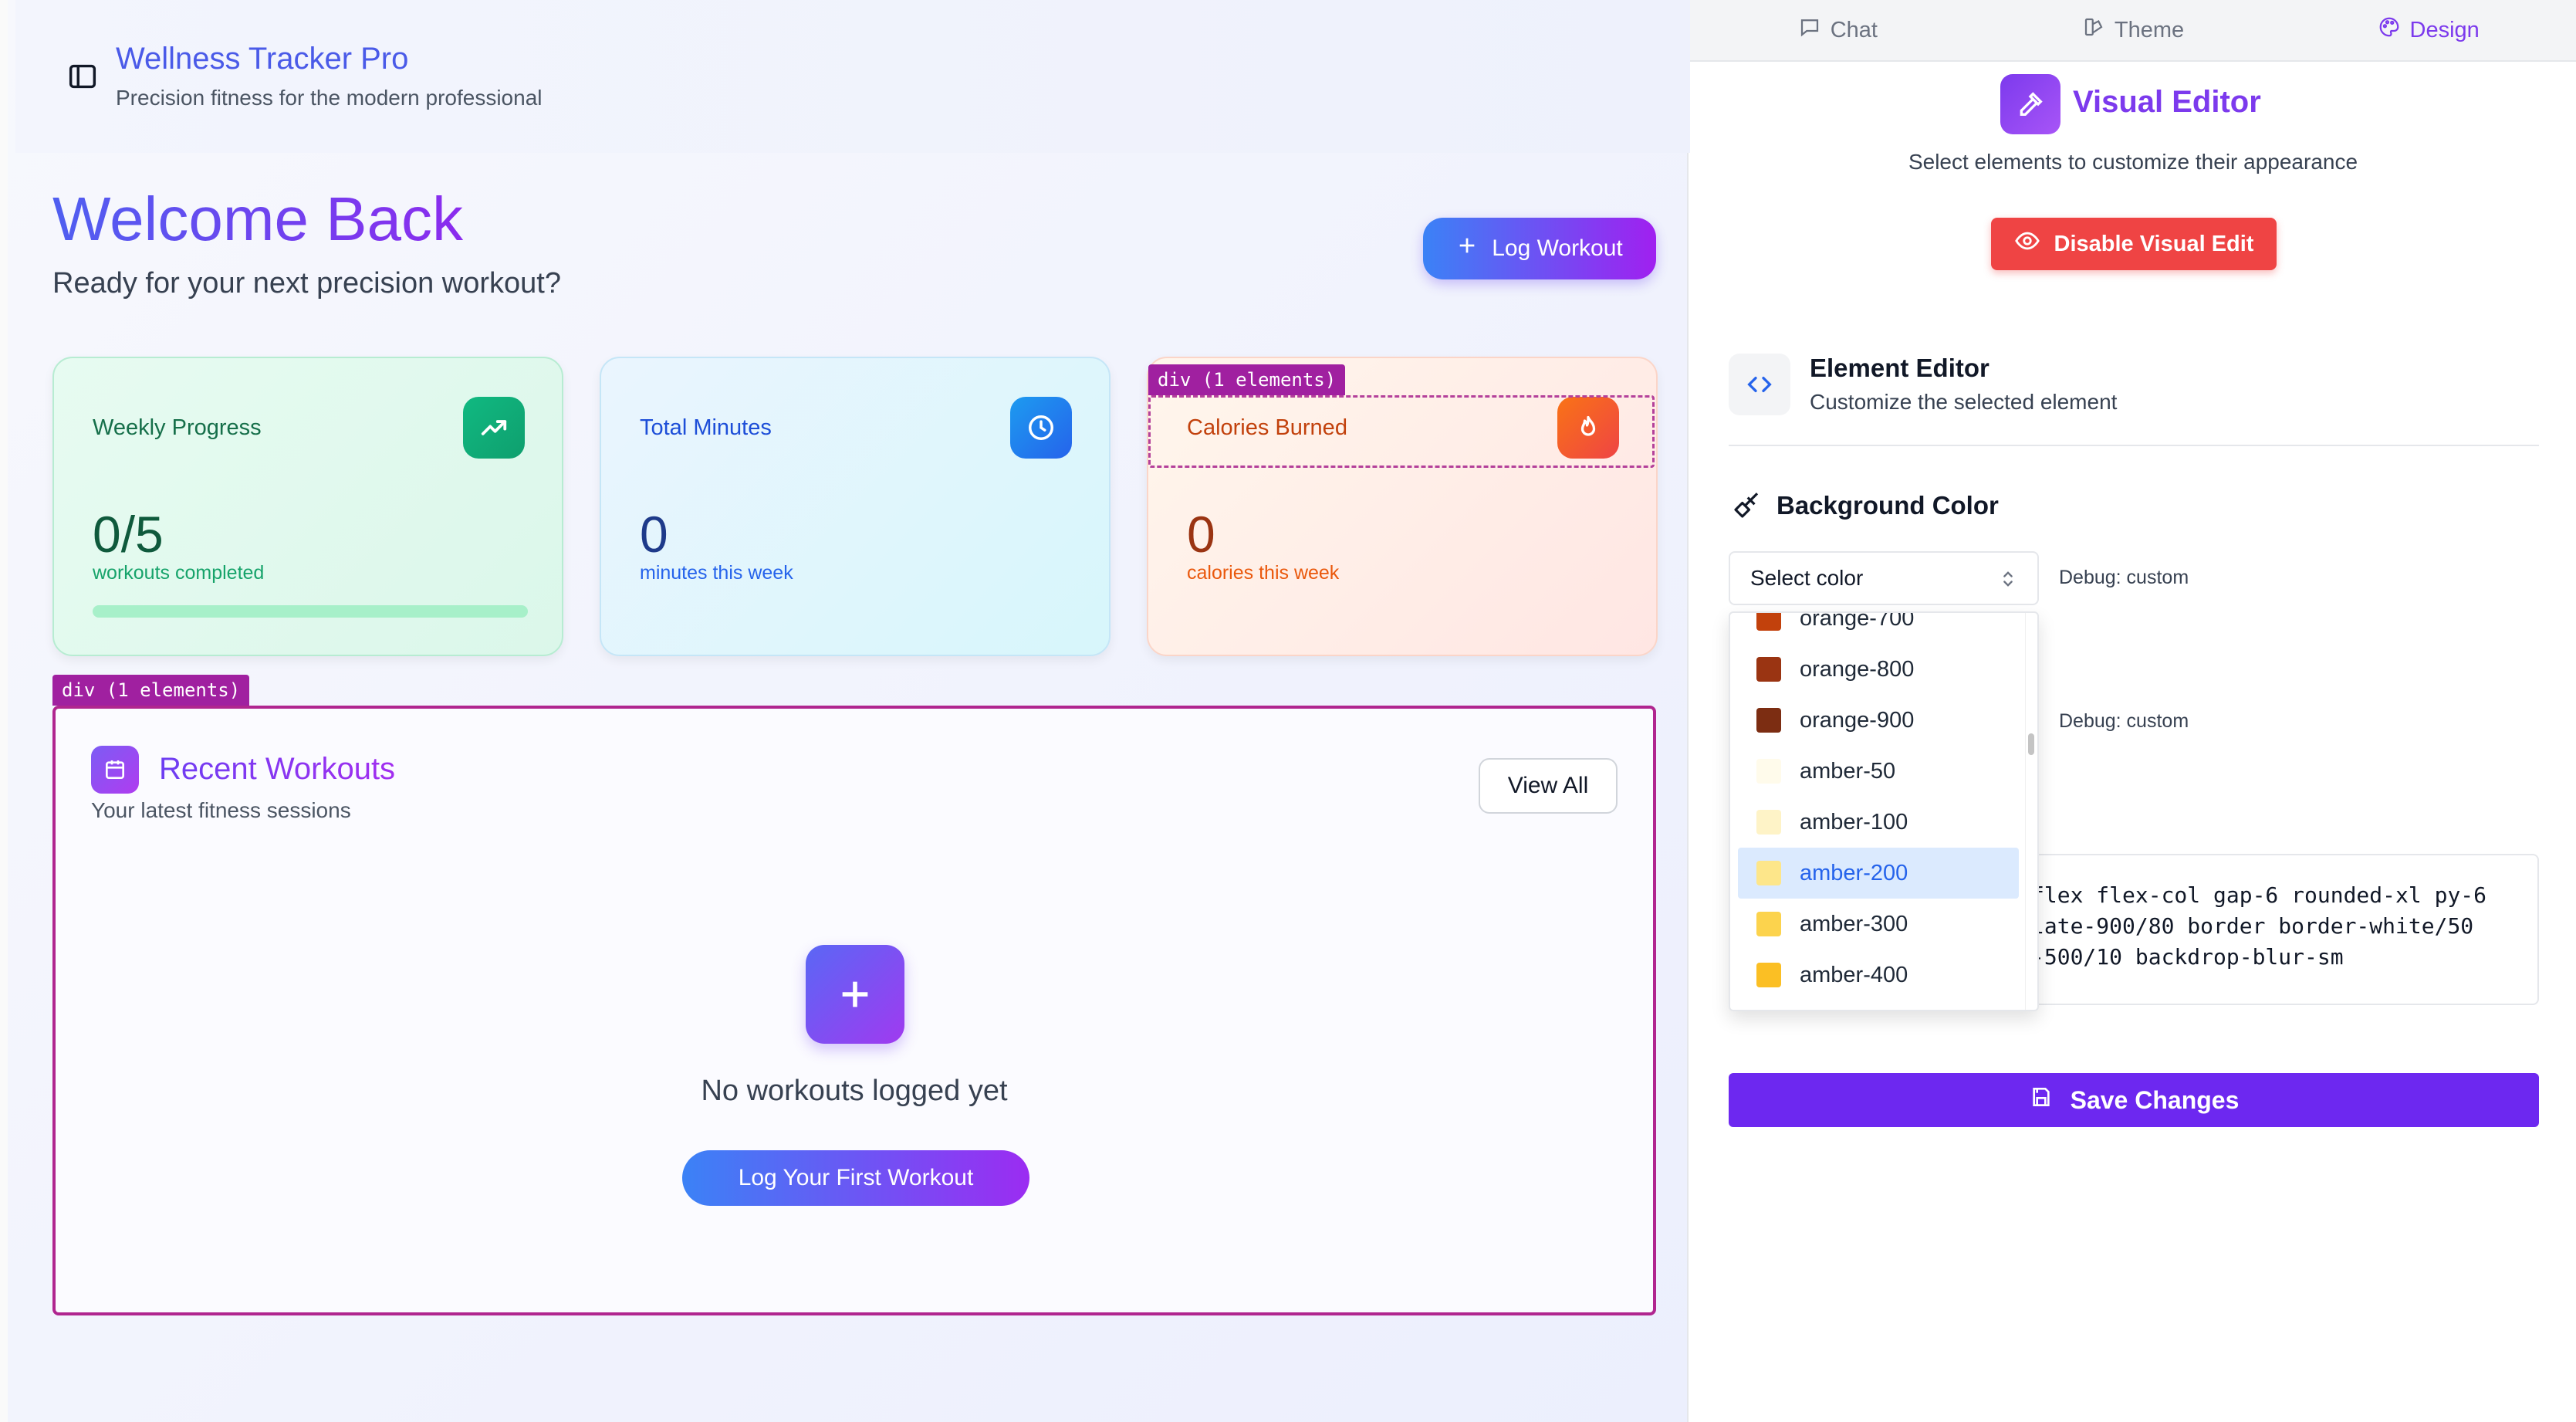  Describe the element at coordinates (277, 769) in the screenshot. I see `recent-workouts-title: Recent Workouts` at that location.